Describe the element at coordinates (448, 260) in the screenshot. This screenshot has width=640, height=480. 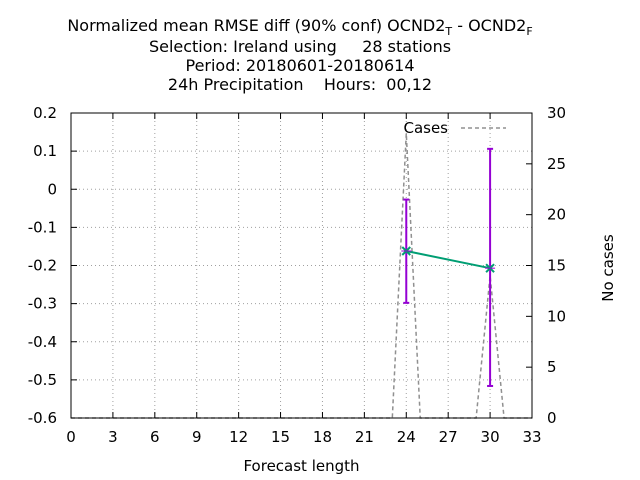
I see `rmse-diff-line-segment` at that location.